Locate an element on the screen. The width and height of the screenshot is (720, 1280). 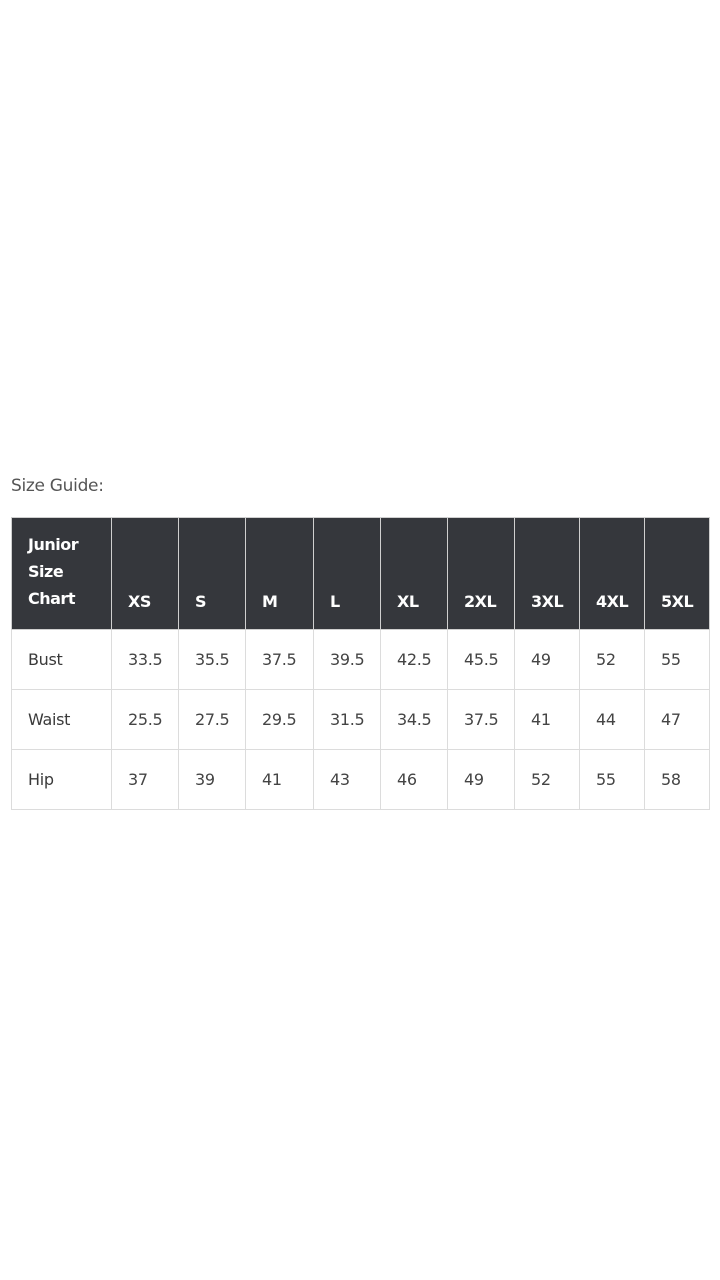
header-corner-word: Junior is located at coordinates (53, 544).